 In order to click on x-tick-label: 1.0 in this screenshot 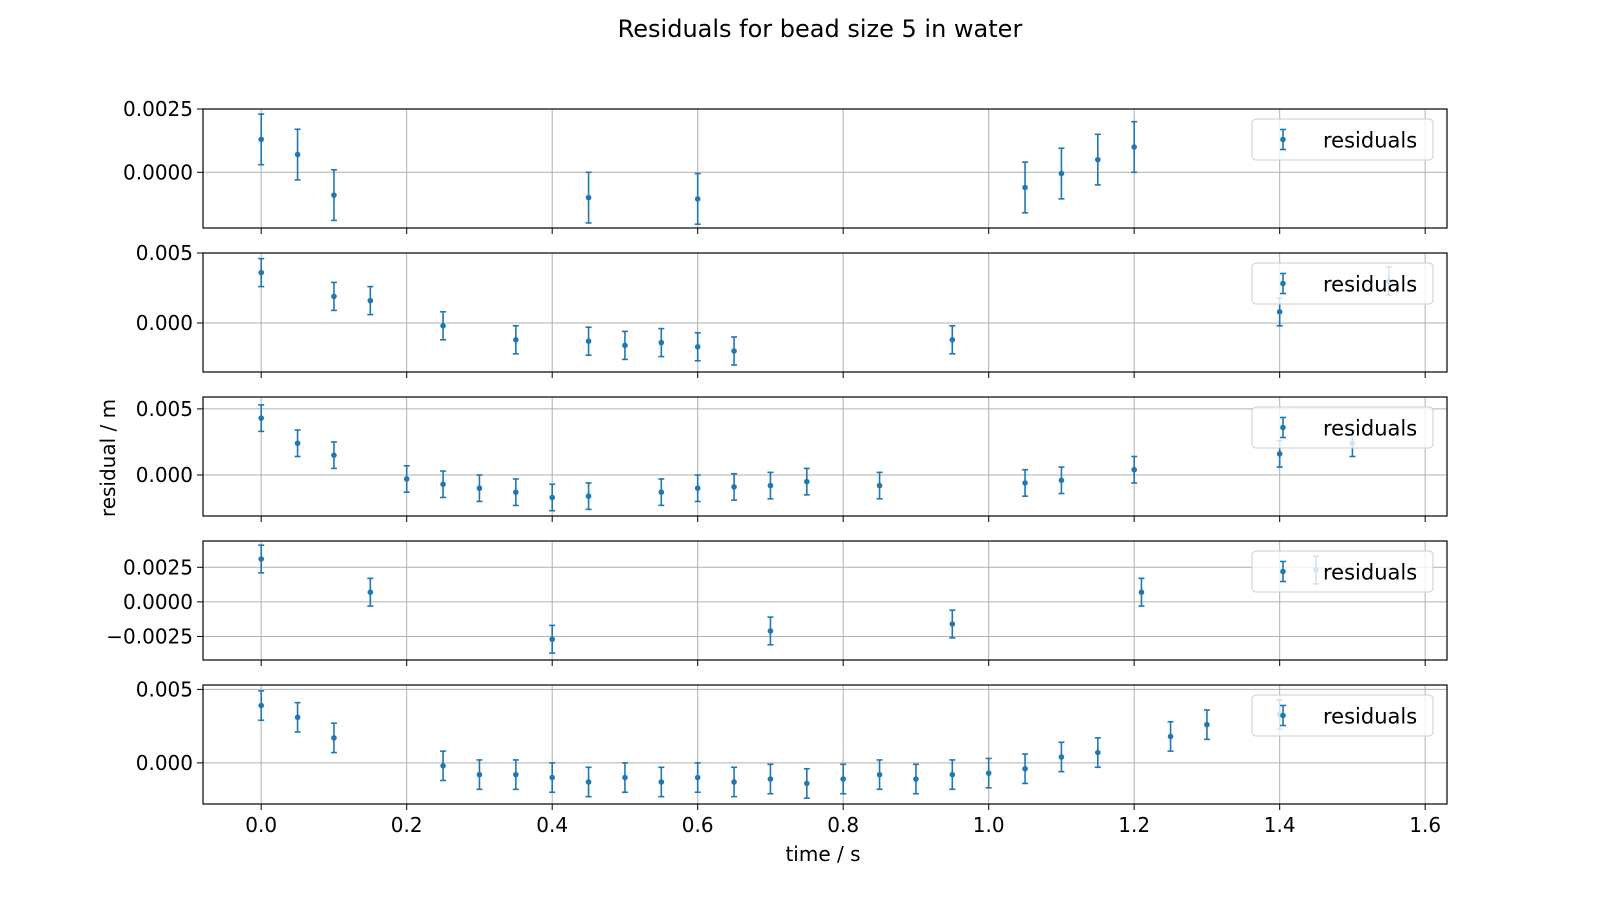, I will do `click(989, 825)`.